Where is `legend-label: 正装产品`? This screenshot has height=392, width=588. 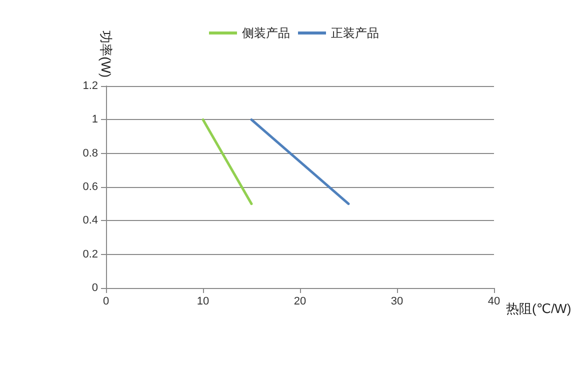
legend-label: 正装产品 is located at coordinates (355, 33).